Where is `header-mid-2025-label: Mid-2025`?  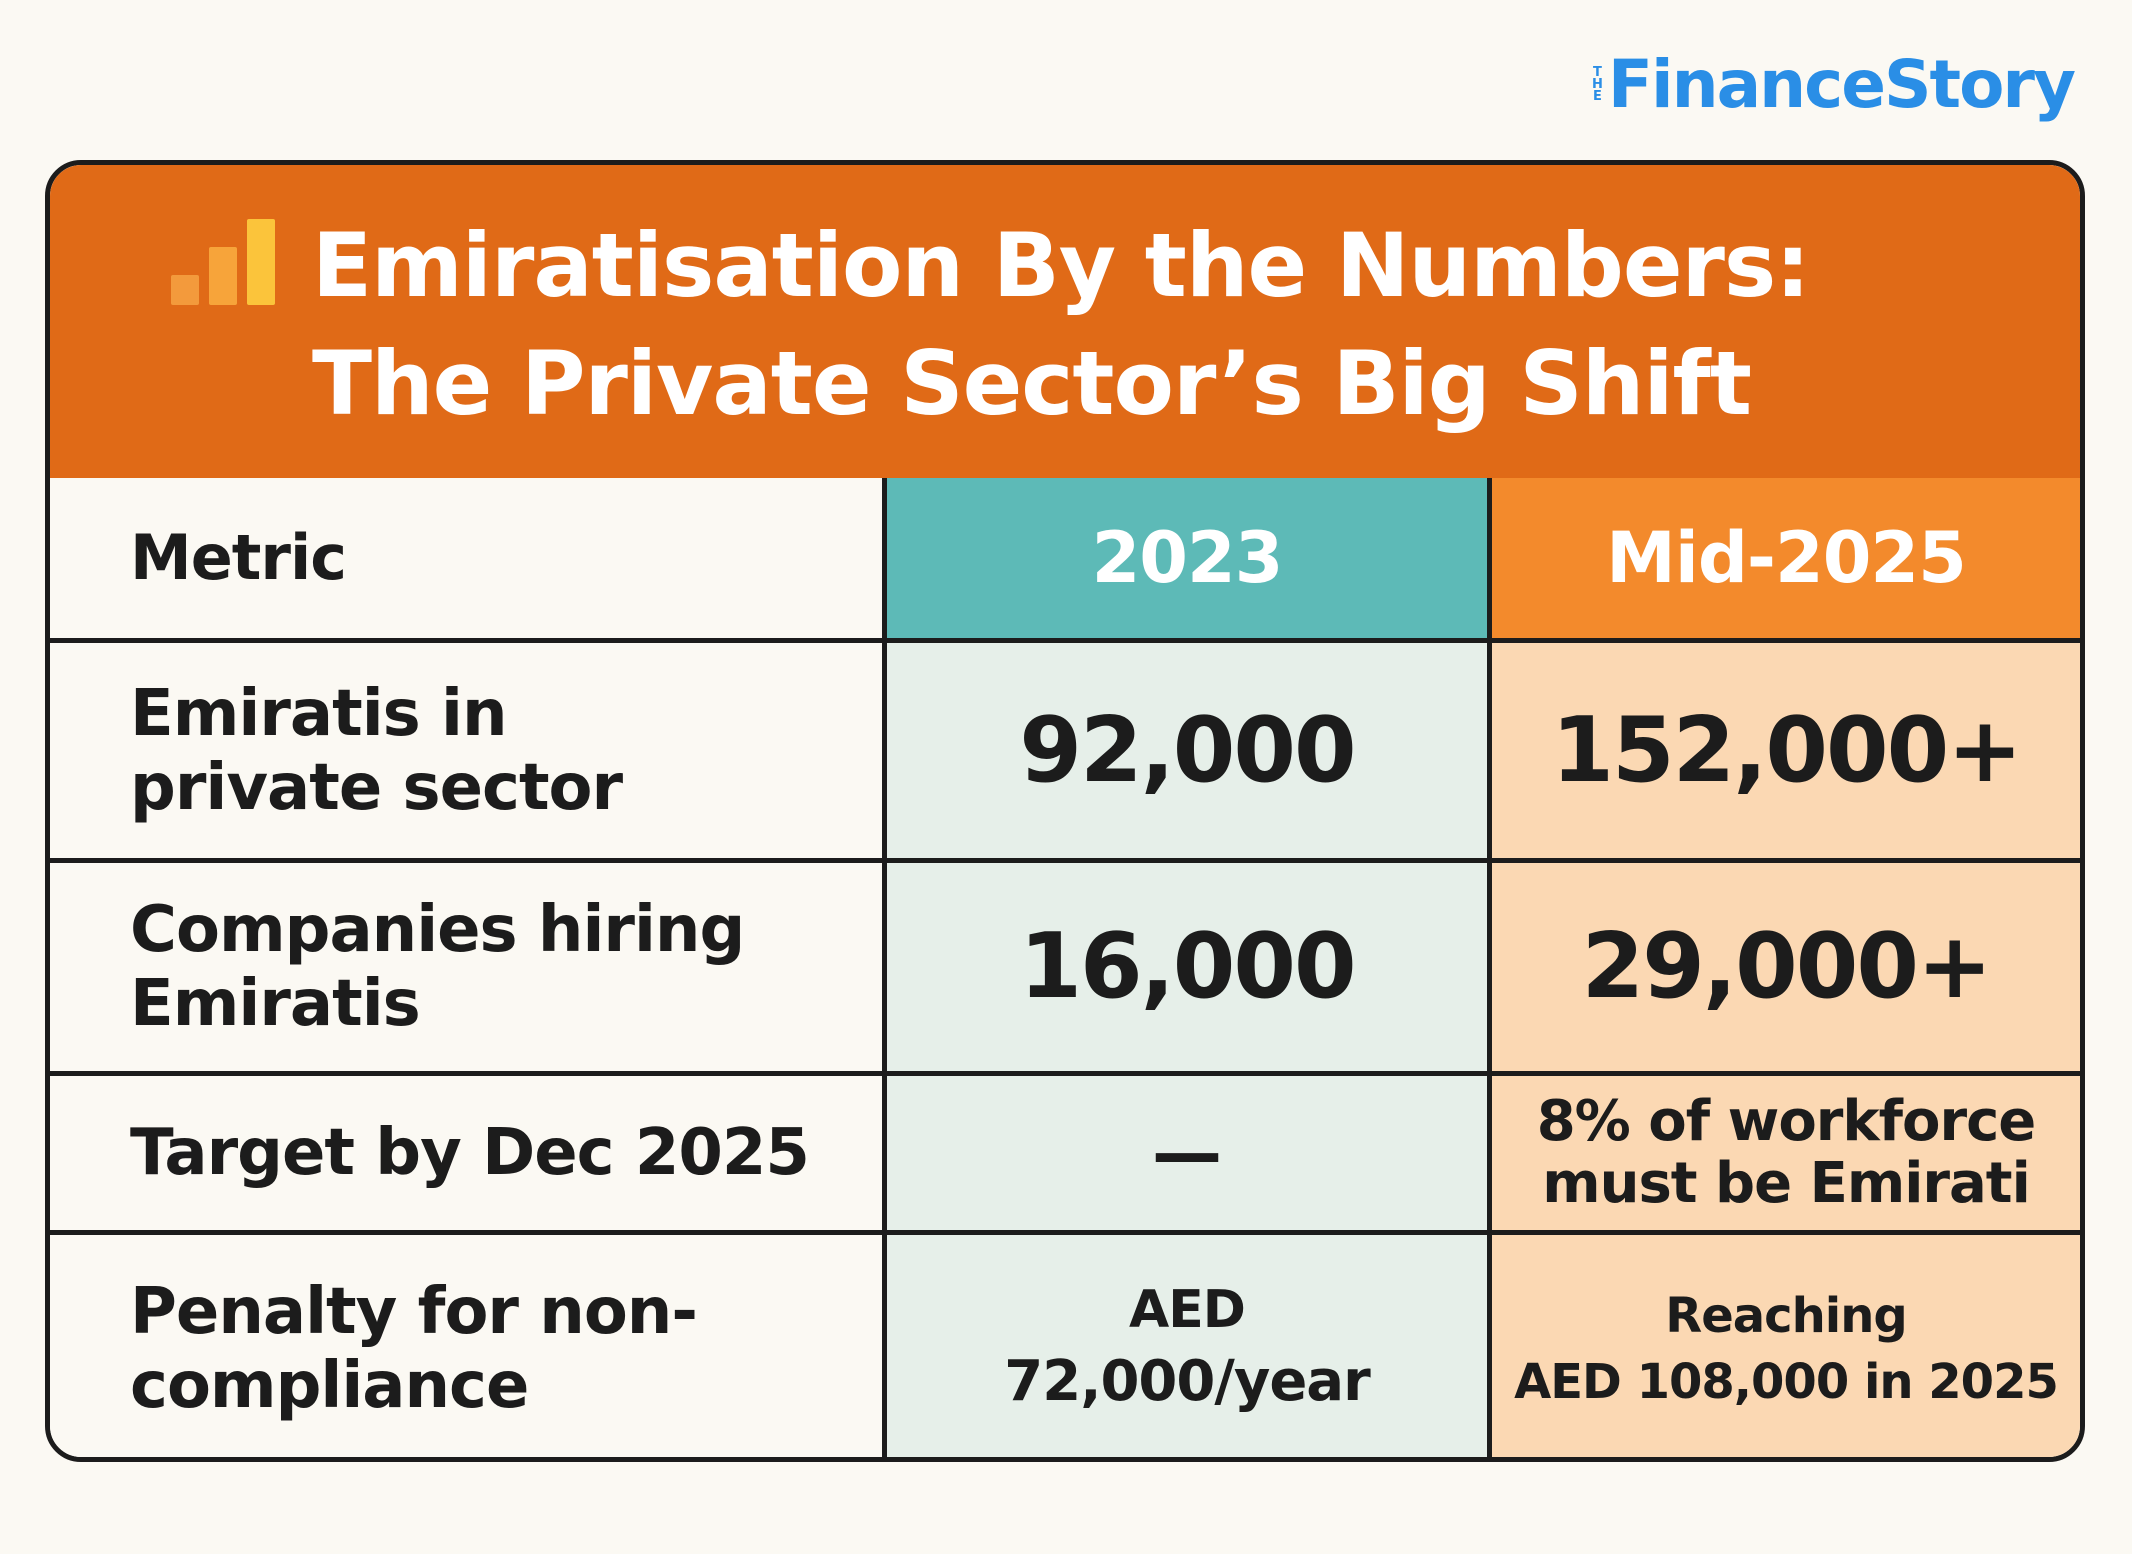 header-mid-2025-label: Mid-2025 is located at coordinates (1786, 558).